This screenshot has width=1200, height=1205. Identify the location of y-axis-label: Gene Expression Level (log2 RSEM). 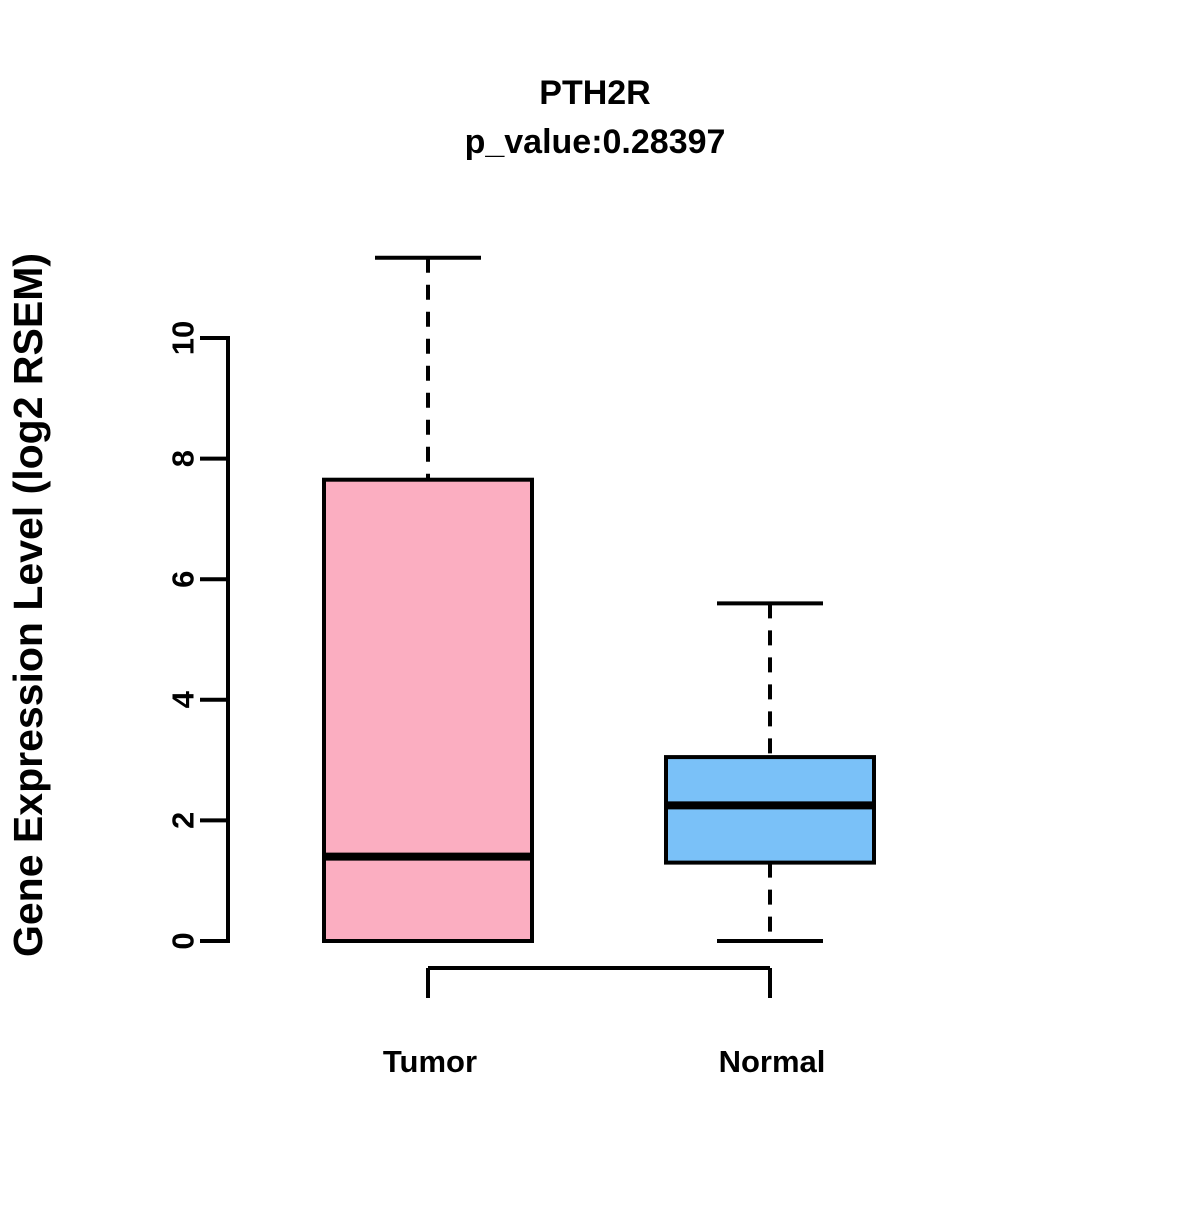
(28, 605).